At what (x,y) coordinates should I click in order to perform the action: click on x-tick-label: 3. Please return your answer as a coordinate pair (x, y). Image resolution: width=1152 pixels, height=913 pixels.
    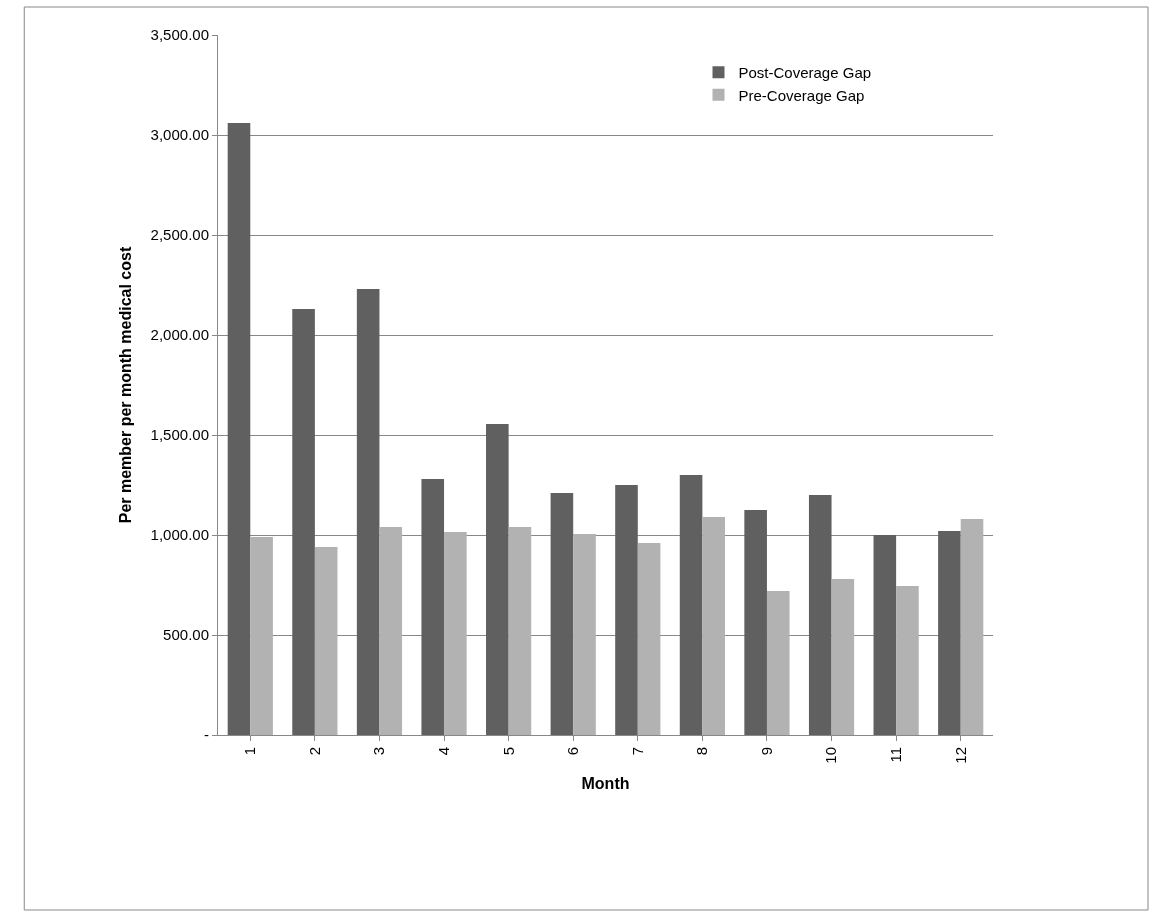
    Looking at the image, I should click on (379, 751).